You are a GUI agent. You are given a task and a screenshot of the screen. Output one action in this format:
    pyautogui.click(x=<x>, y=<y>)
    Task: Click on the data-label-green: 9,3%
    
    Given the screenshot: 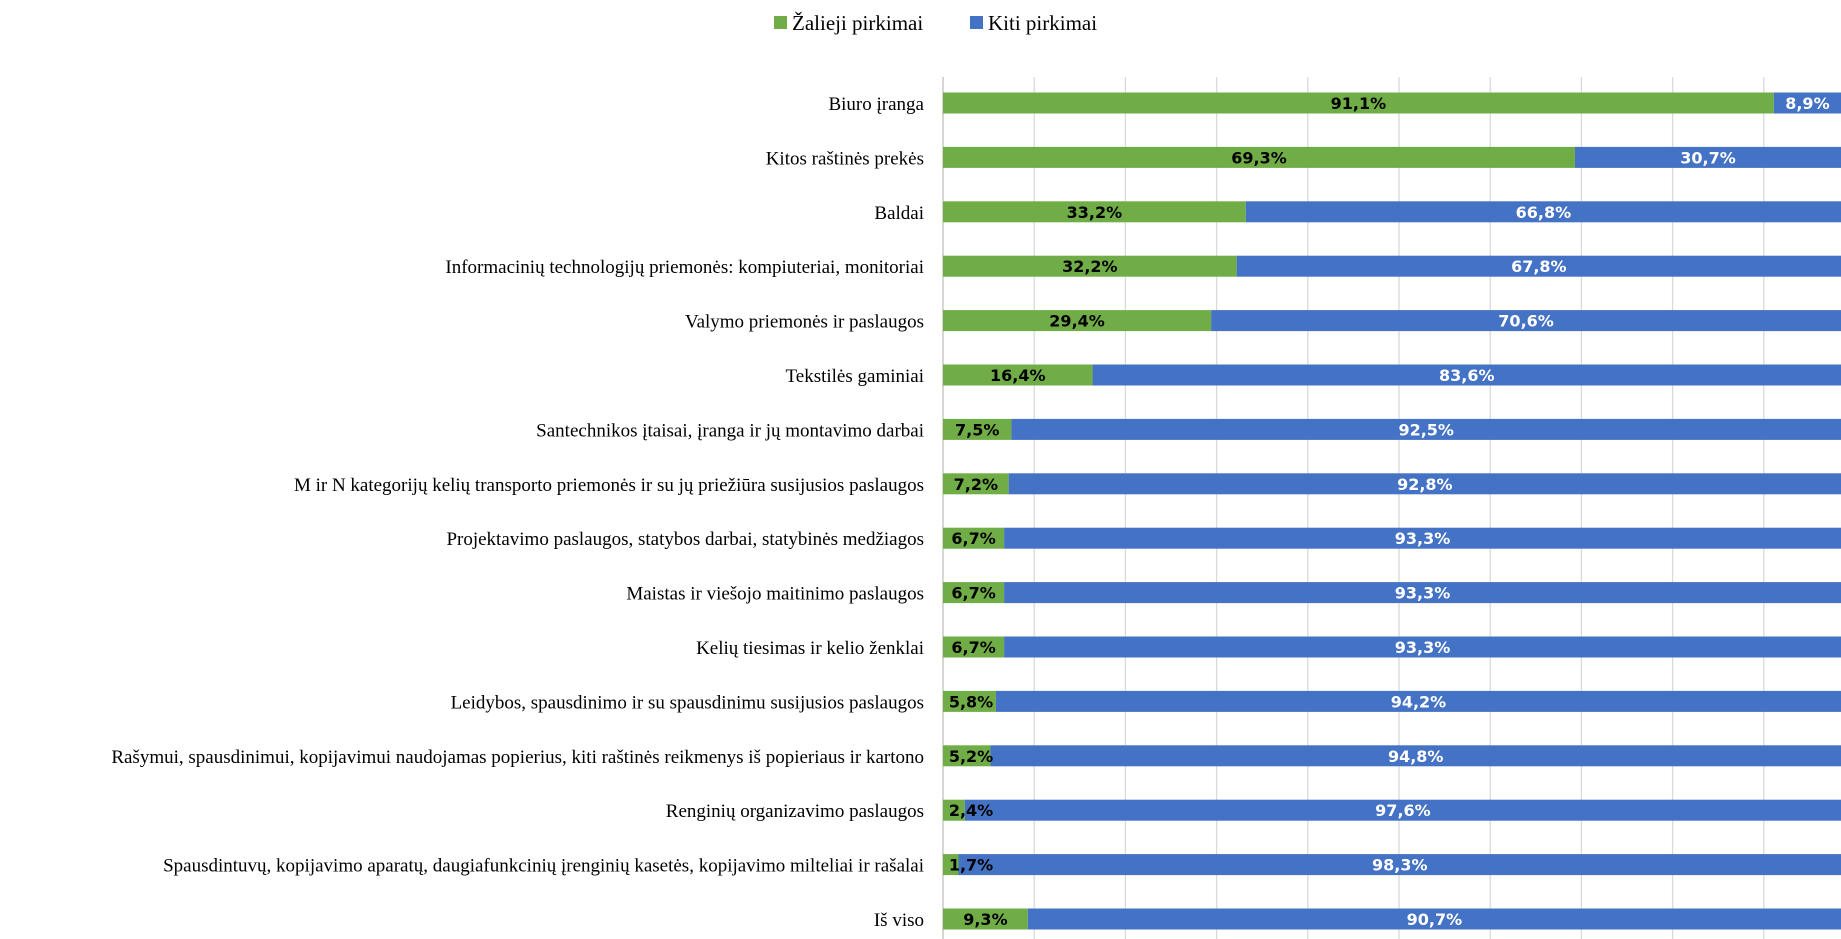 What is the action you would take?
    pyautogui.click(x=985, y=919)
    